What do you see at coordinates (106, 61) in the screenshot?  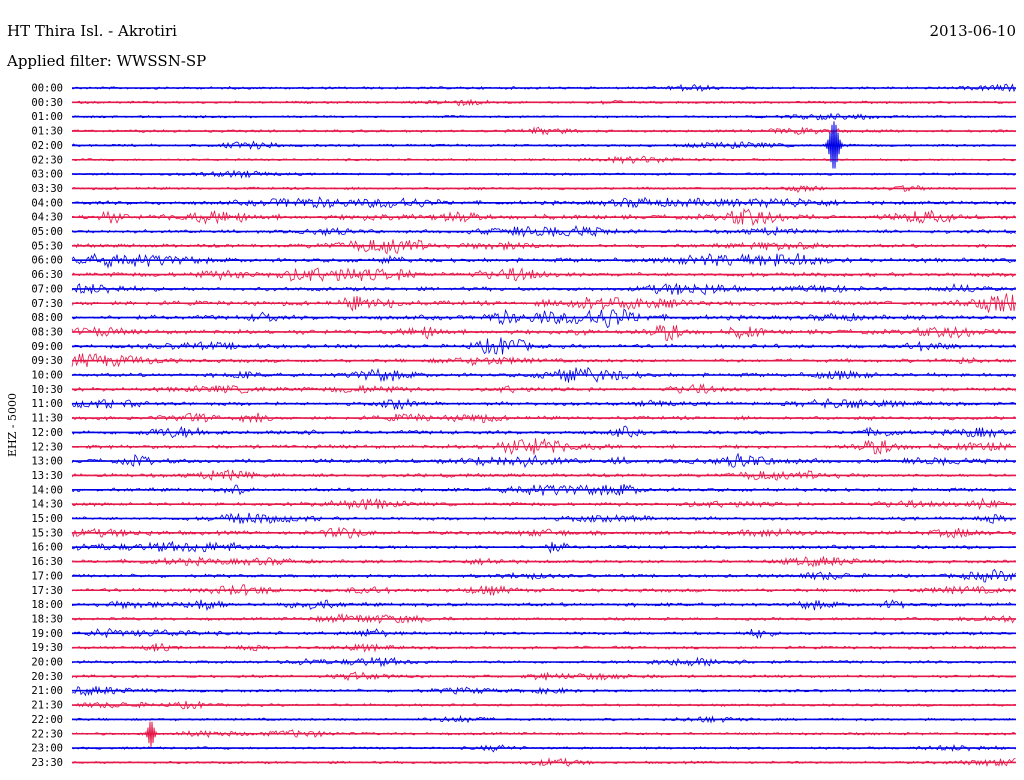 I see `filter-label: Applied filter: WWSSN-SP` at bounding box center [106, 61].